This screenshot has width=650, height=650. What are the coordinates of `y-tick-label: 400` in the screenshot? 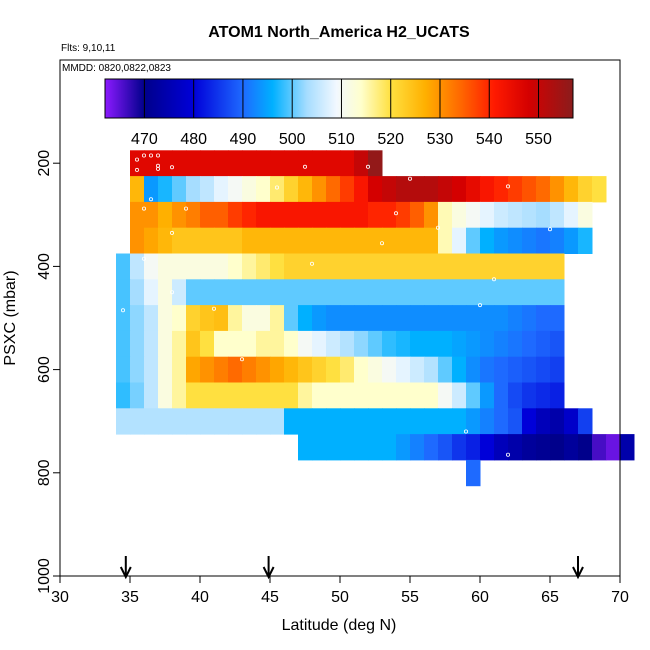 It's located at (44, 266).